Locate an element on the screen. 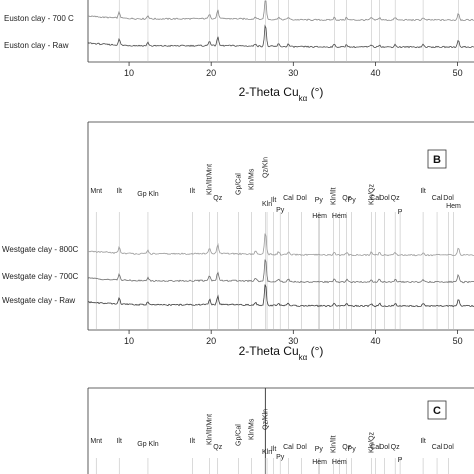 The height and width of the screenshot is (474, 474). panel-b-peak-label: Qz/Kln is located at coordinates (265, 167).